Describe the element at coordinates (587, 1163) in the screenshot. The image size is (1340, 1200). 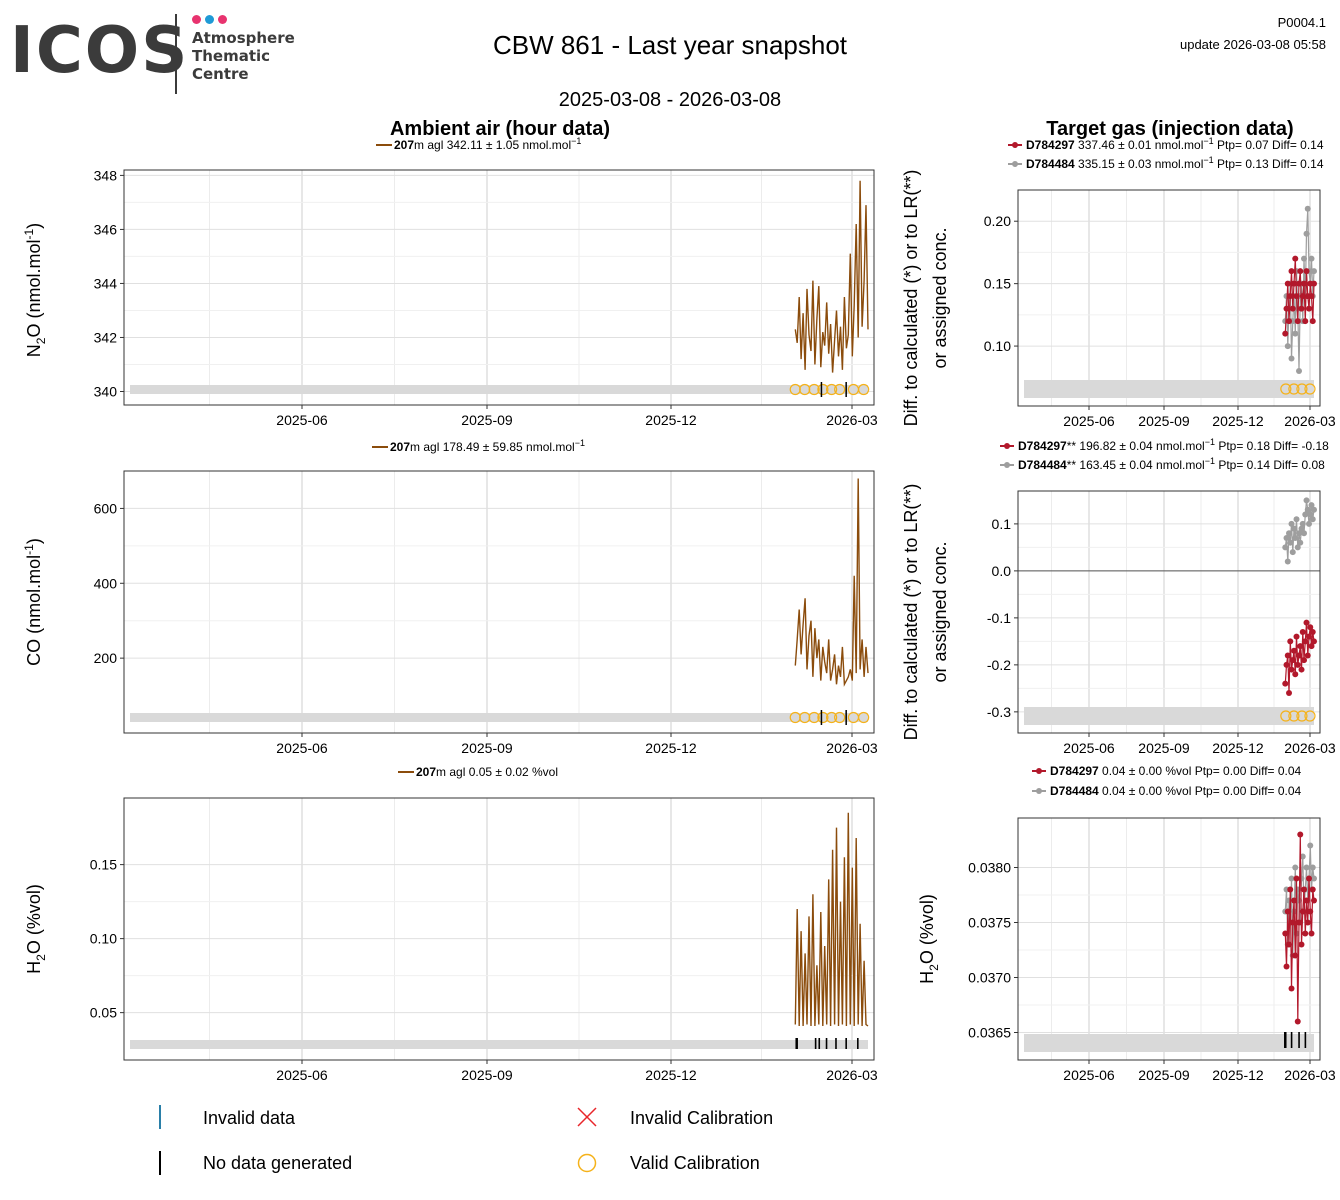
I see `valid-calibration-symbol` at that location.